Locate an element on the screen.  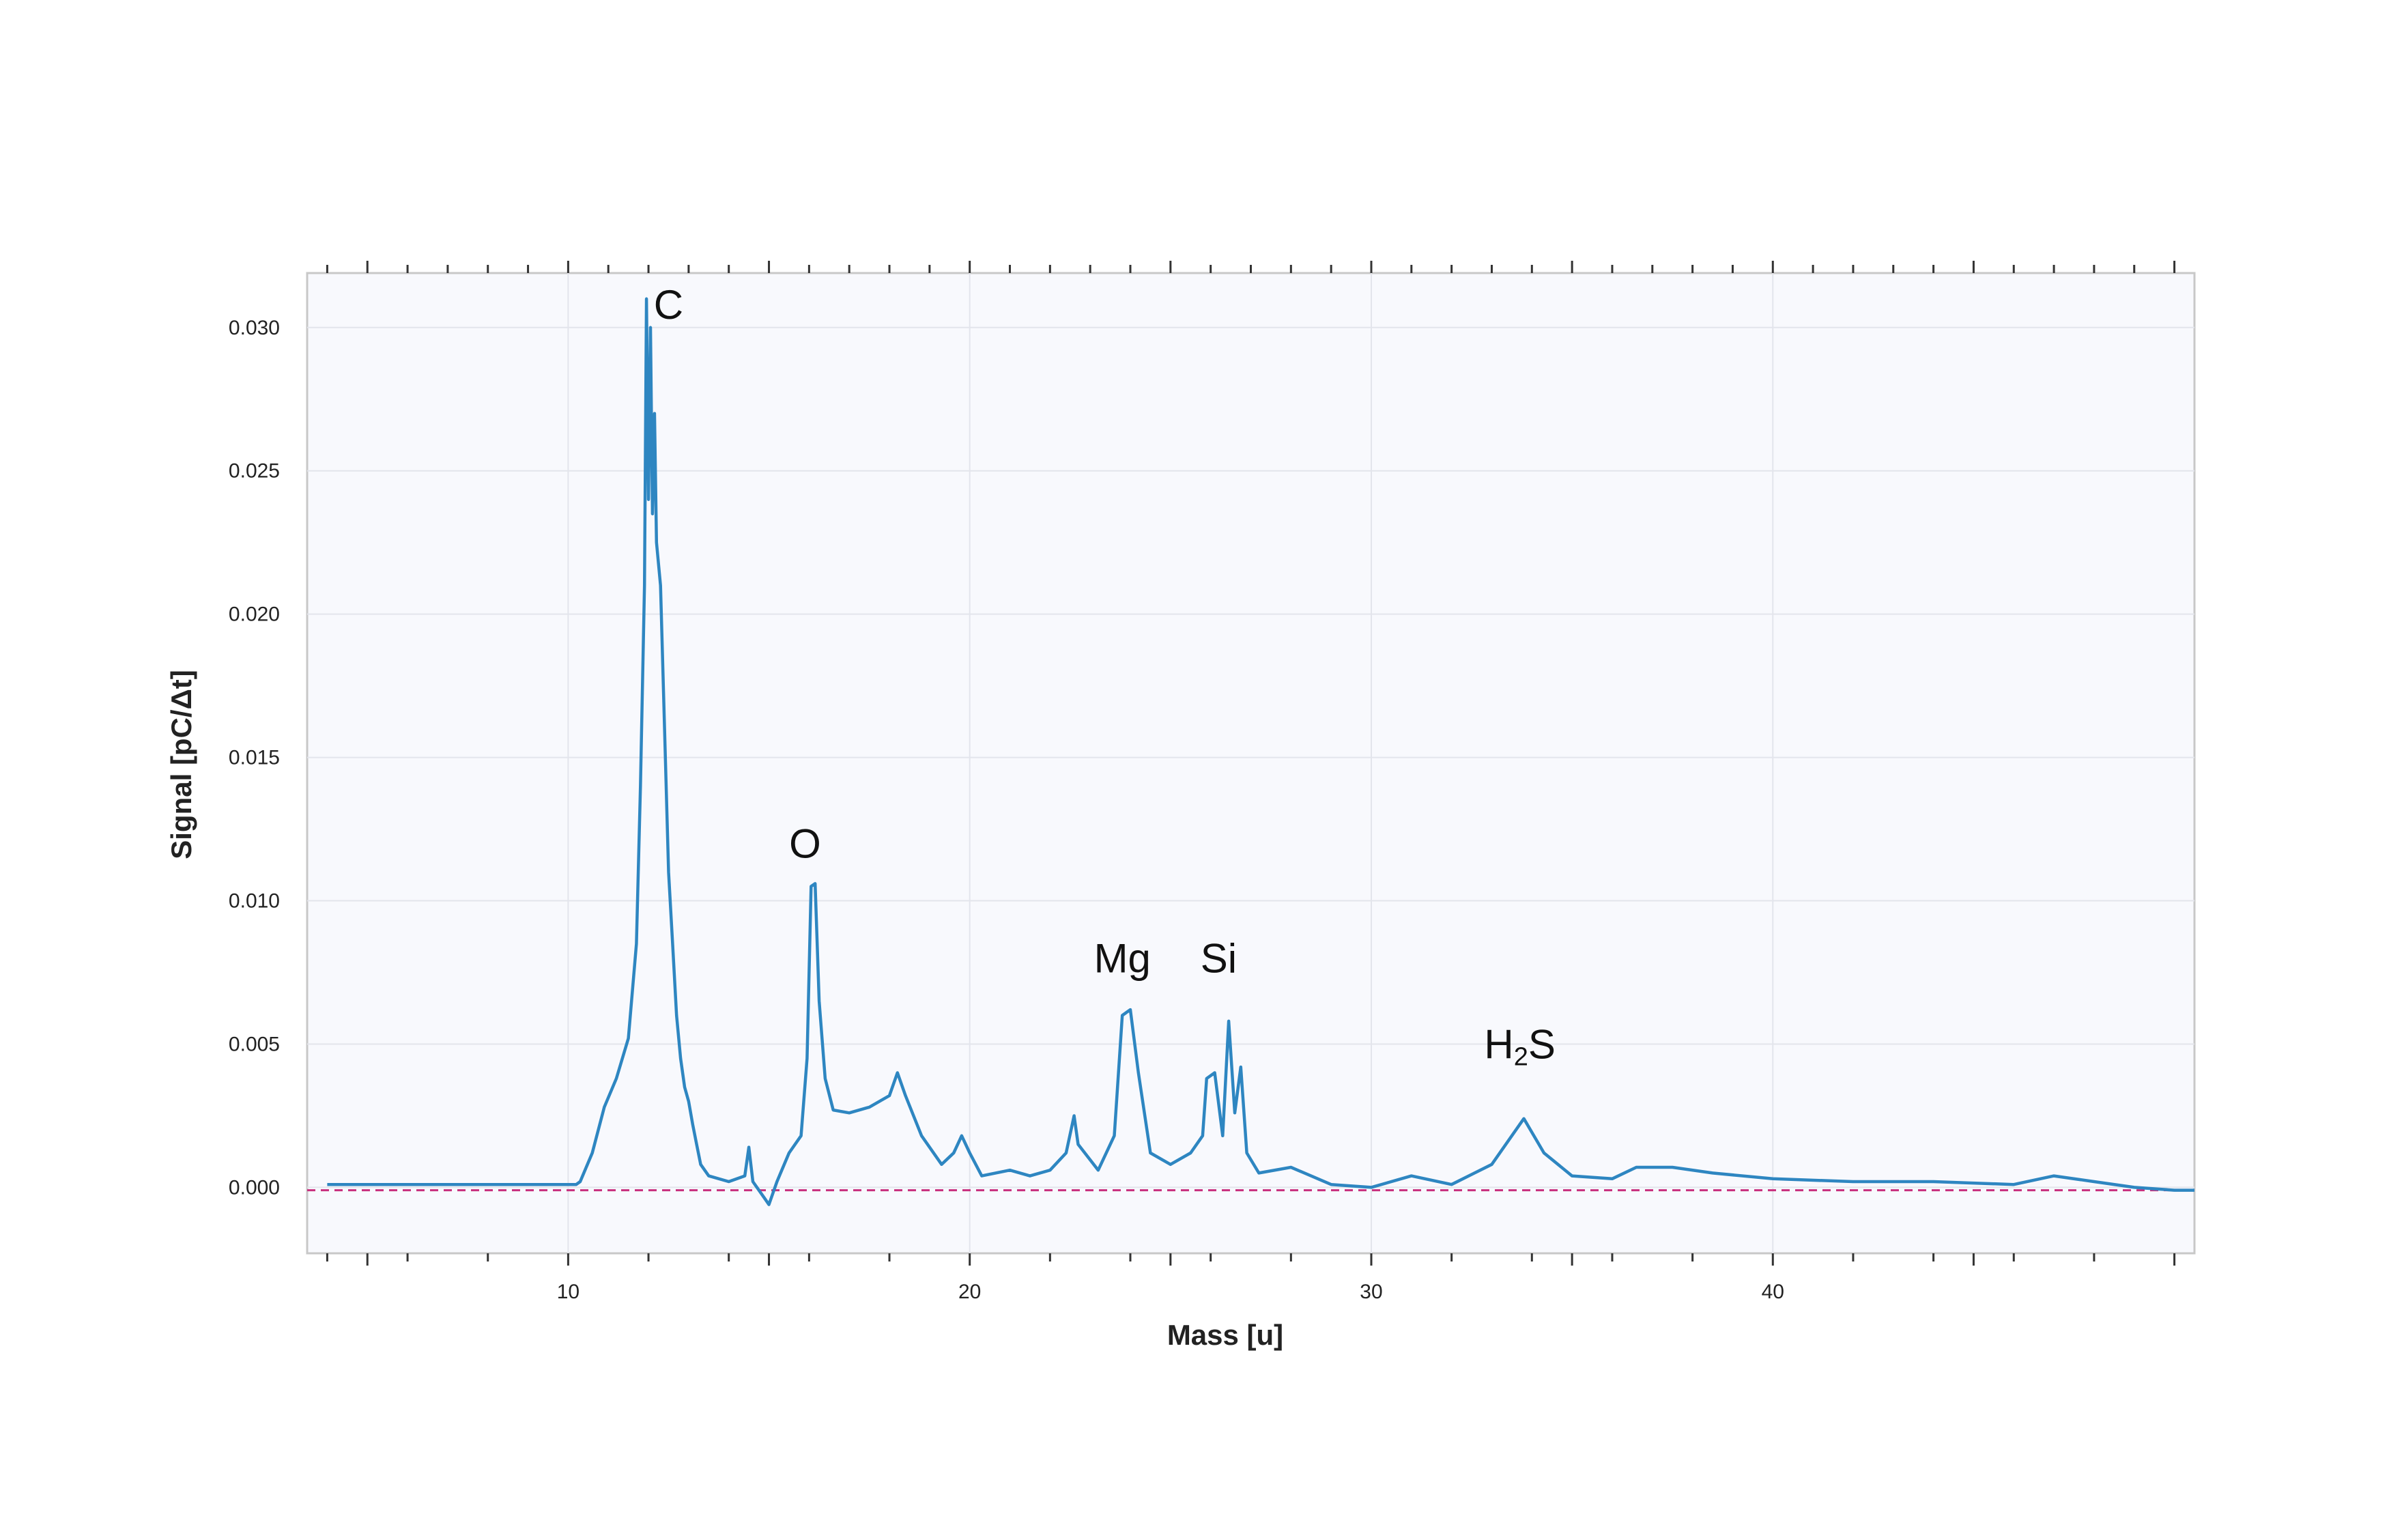
peak-label: H2S is located at coordinates (1520, 1046).